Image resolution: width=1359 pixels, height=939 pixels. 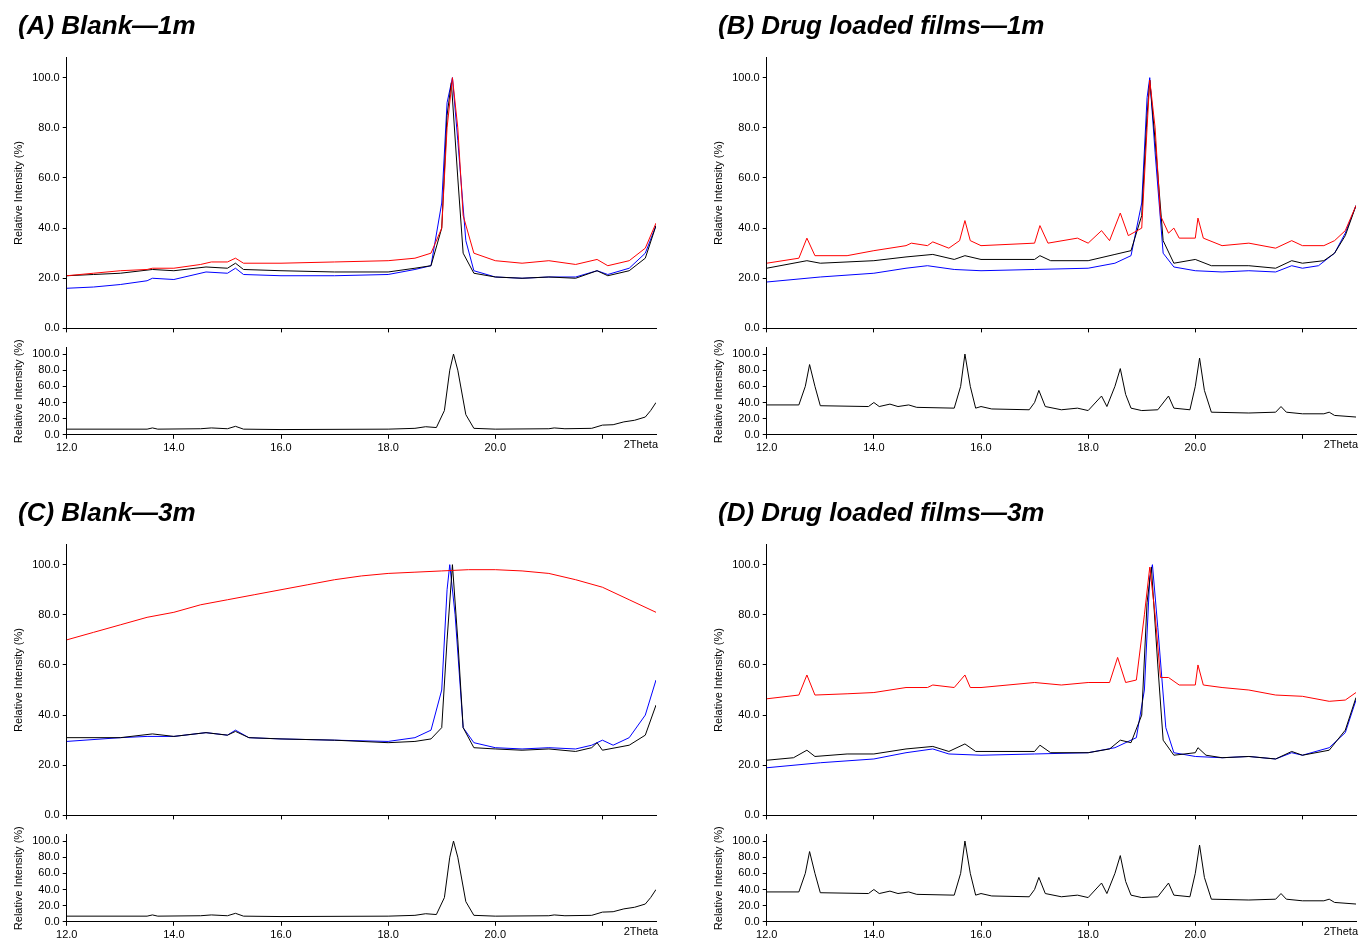 I want to click on chart-title: (A) Blank—1m, so click(x=107, y=25).